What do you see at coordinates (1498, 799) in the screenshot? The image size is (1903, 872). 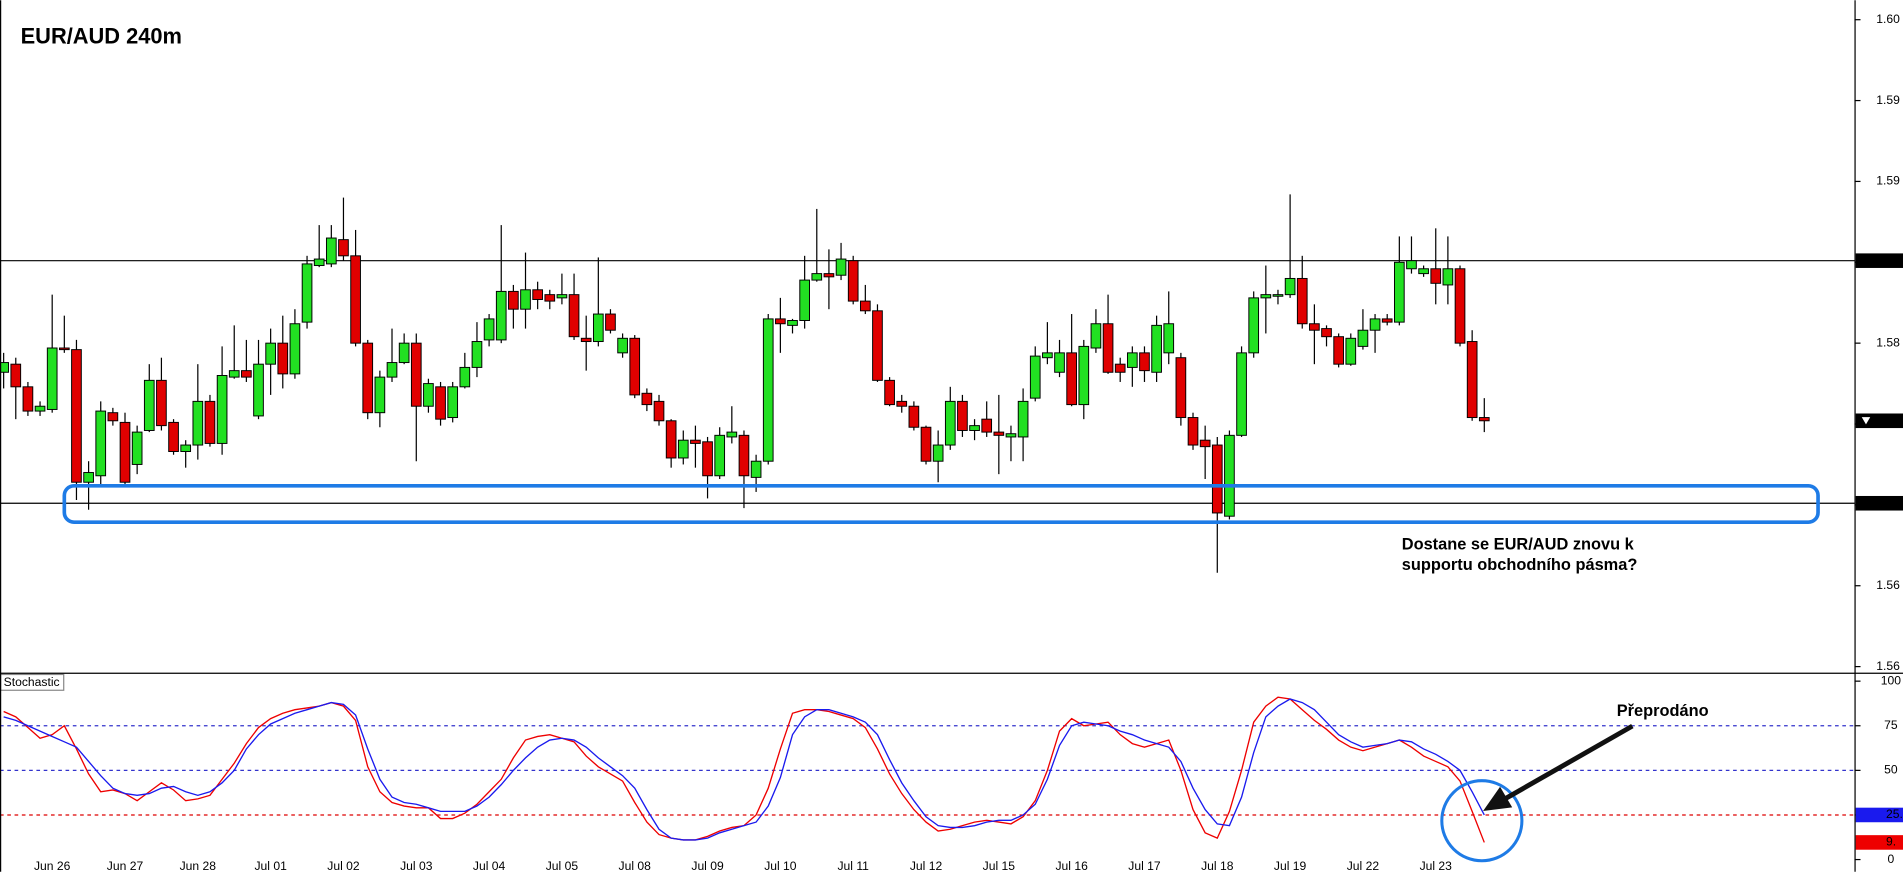 I see `arrow-head` at bounding box center [1498, 799].